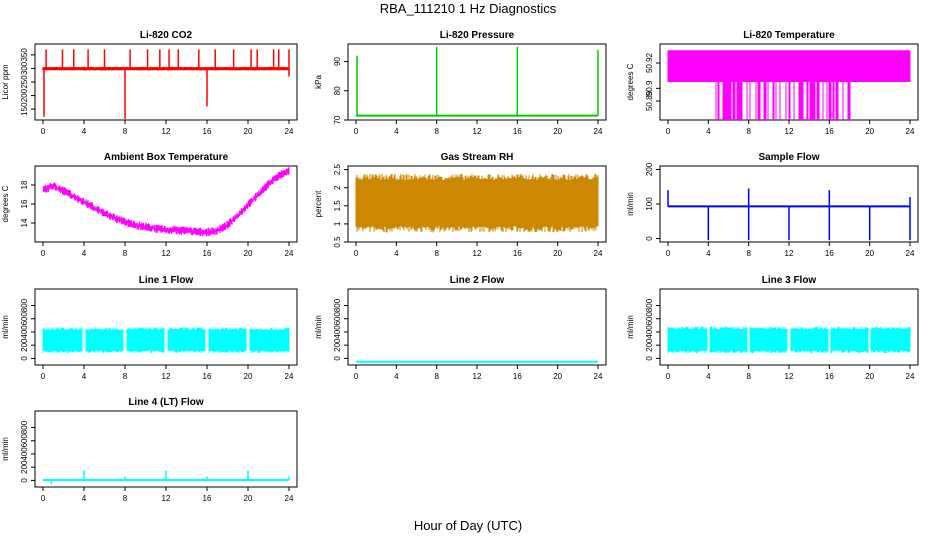  Describe the element at coordinates (337, 170) in the screenshot. I see `y-tick-label: 2.5` at that location.